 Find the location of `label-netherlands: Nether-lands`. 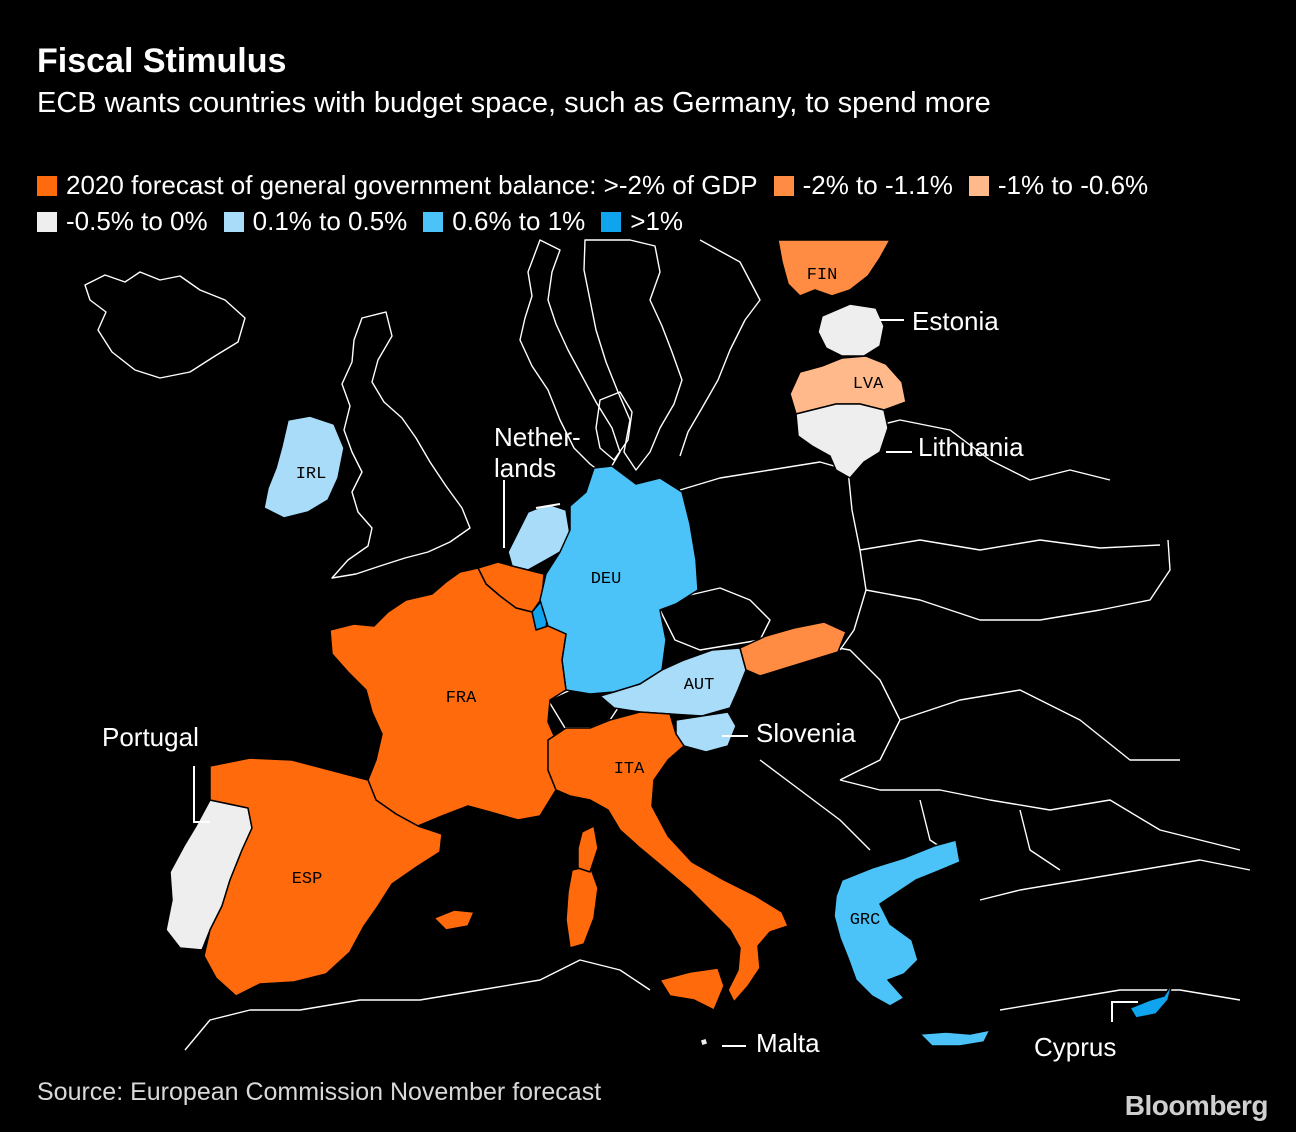

label-netherlands: Nether-lands is located at coordinates (537, 452).